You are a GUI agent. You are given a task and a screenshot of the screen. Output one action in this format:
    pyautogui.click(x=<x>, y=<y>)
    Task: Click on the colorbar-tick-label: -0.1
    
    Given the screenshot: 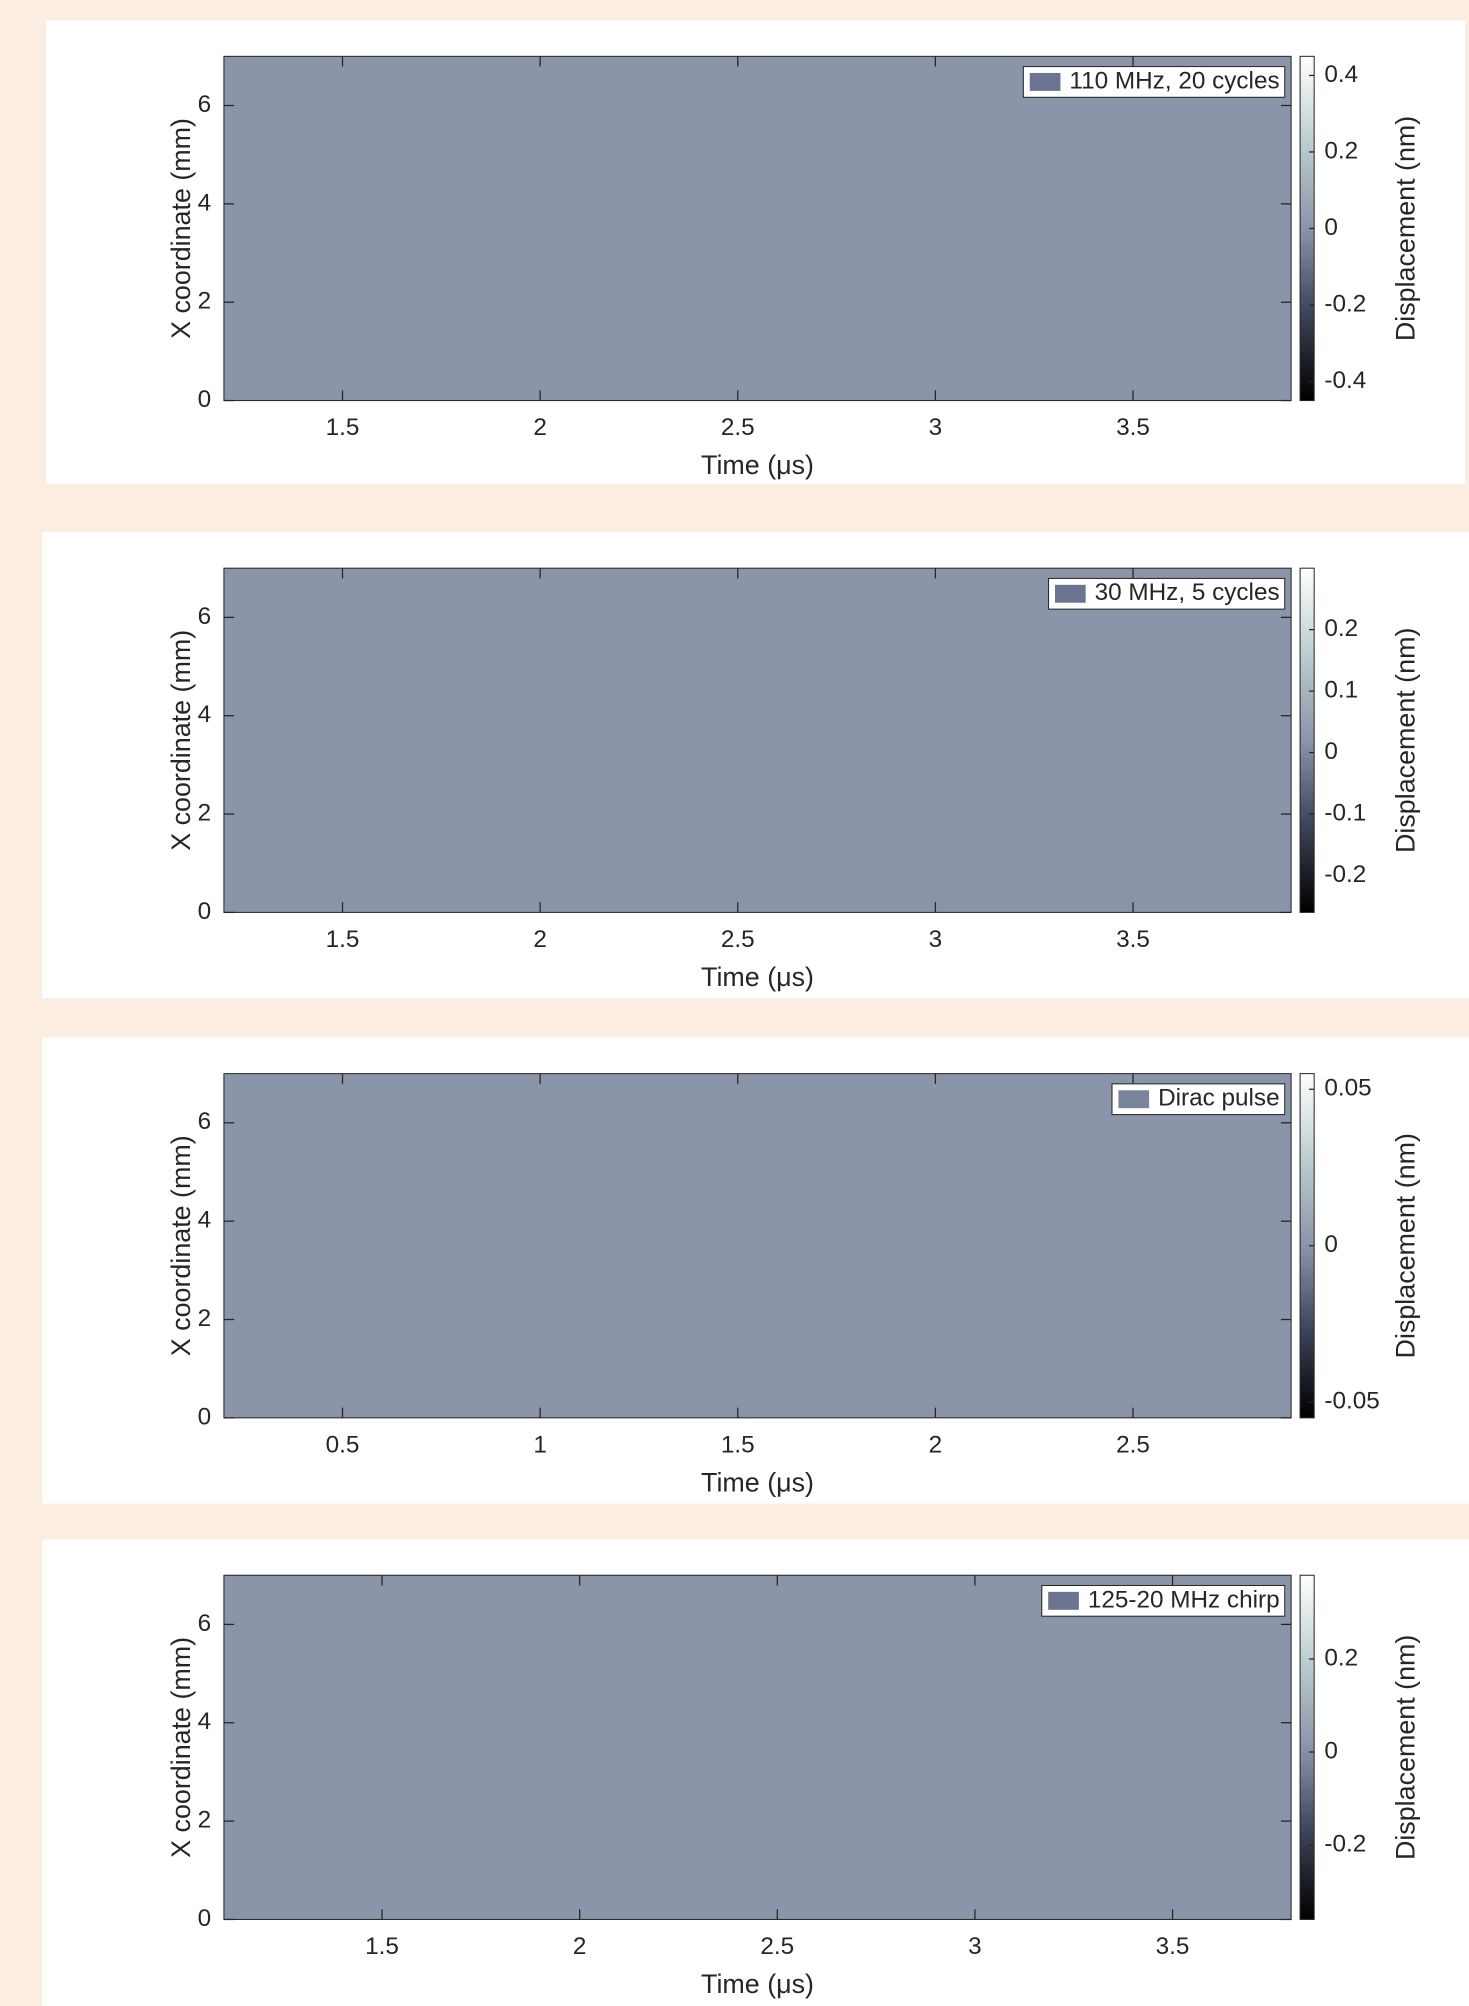 What is the action you would take?
    pyautogui.click(x=1345, y=812)
    